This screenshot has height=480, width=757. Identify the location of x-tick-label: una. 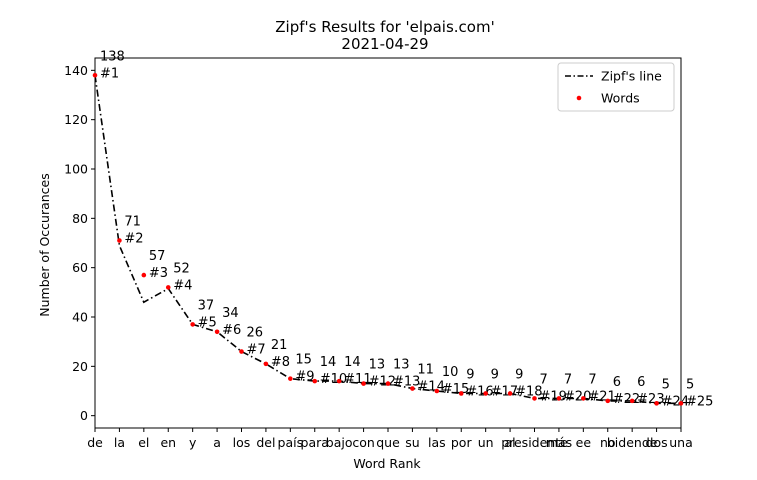
(681, 442).